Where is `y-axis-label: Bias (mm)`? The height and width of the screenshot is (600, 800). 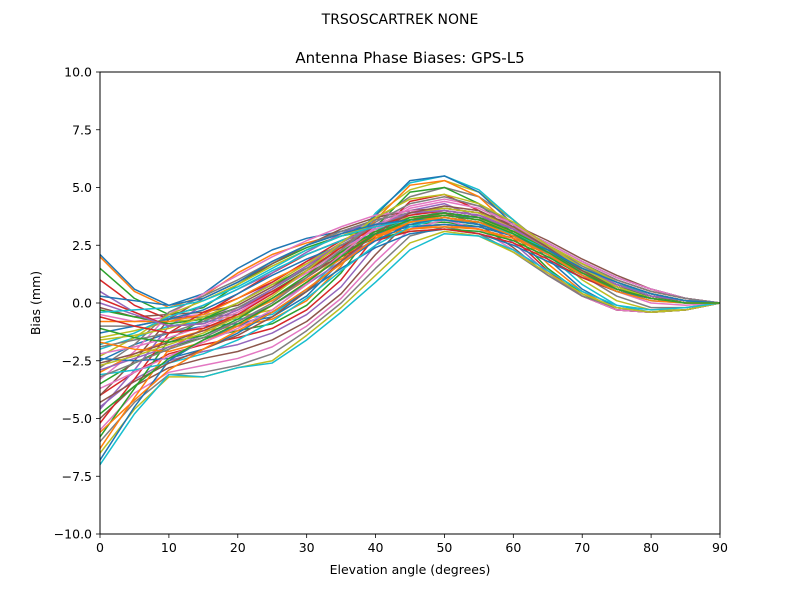
y-axis-label: Bias (mm) is located at coordinates (35, 303).